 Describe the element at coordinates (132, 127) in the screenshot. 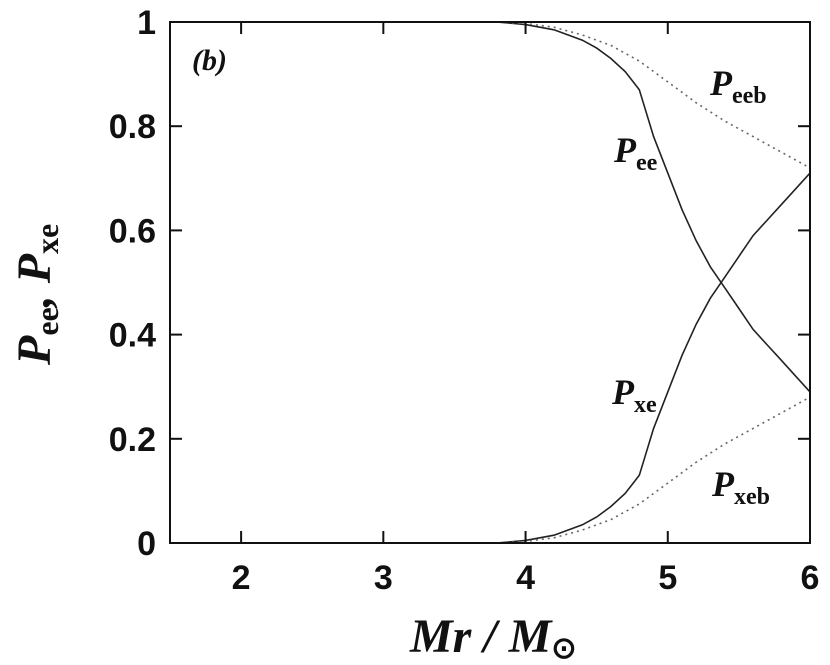

I see `y-tick-label: 0.8` at that location.